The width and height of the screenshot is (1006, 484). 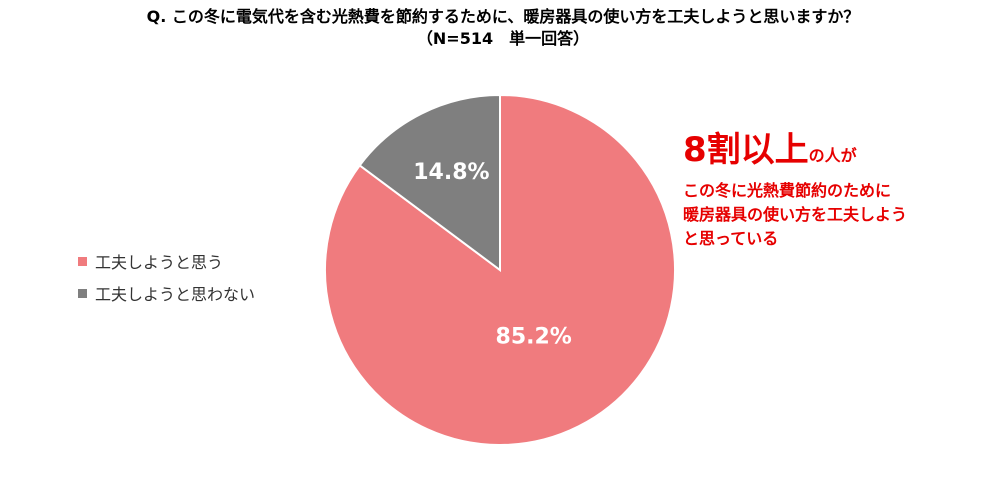 I want to click on chart-legend: 工夫しようと思う 工夫しようと思わない, so click(x=166, y=277).